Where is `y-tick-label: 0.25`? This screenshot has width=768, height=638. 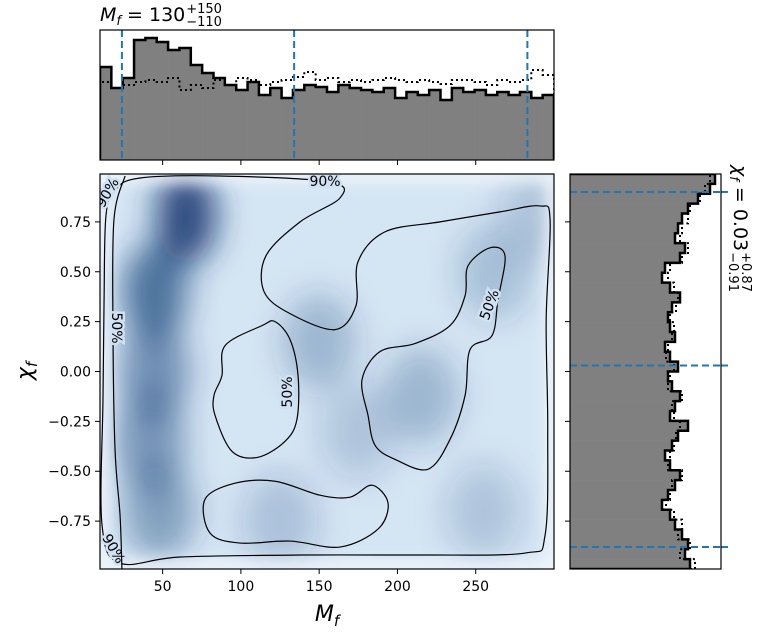 y-tick-label: 0.25 is located at coordinates (75, 323).